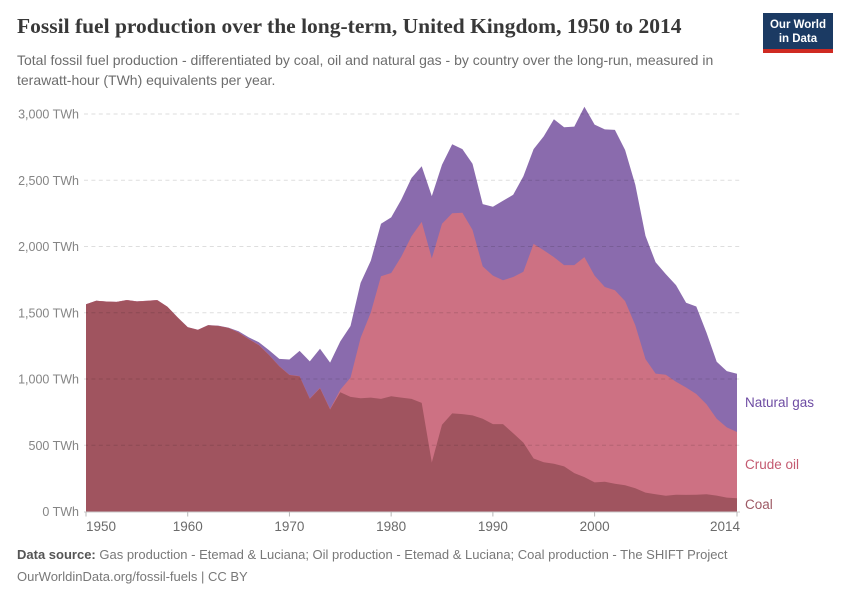 This screenshot has width=850, height=600. I want to click on x-axis-tick-label: 1950, so click(101, 526).